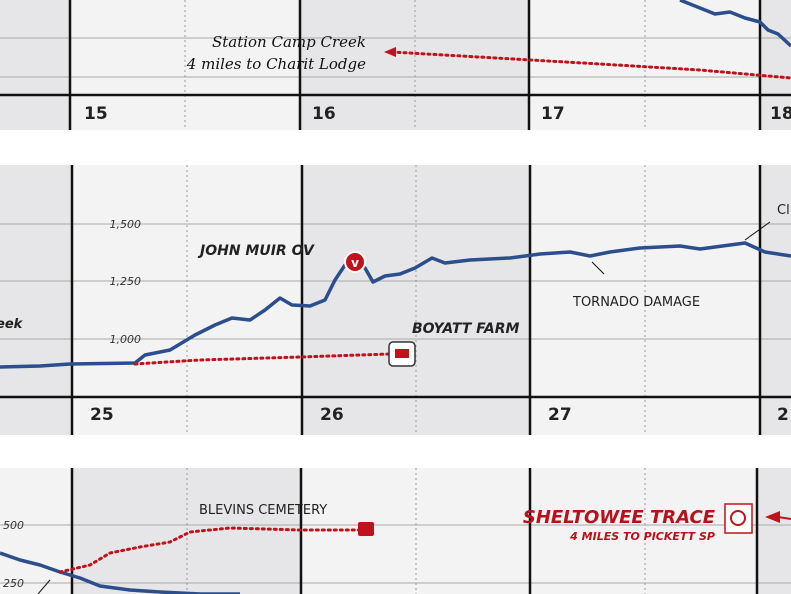 The width and height of the screenshot is (791, 594). I want to click on annotation: eek, so click(12, 324).